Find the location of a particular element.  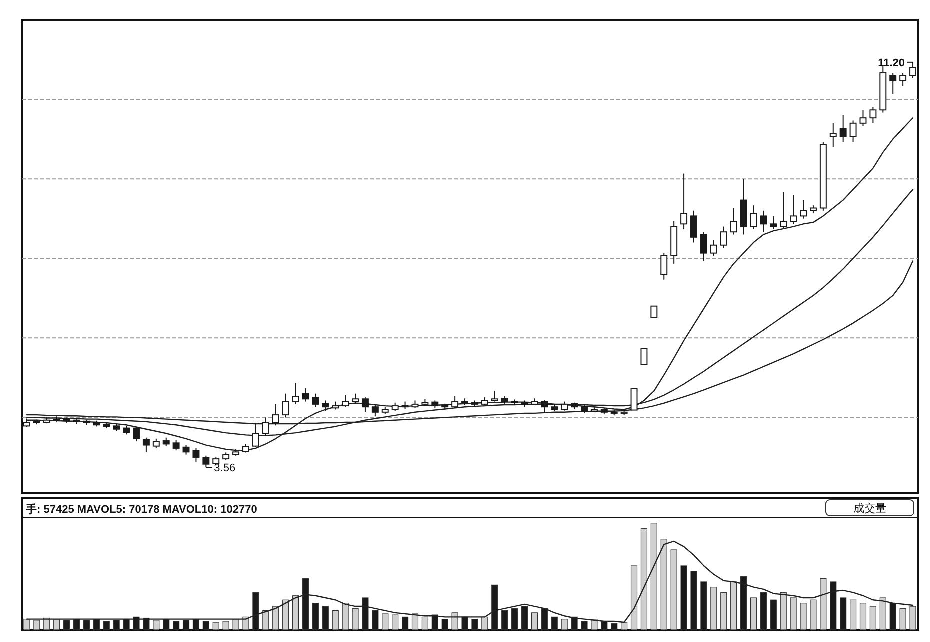

text: 手: 57425 MAVOL5: 70178 MAVOL10: 102770 is located at coordinates (141, 509).